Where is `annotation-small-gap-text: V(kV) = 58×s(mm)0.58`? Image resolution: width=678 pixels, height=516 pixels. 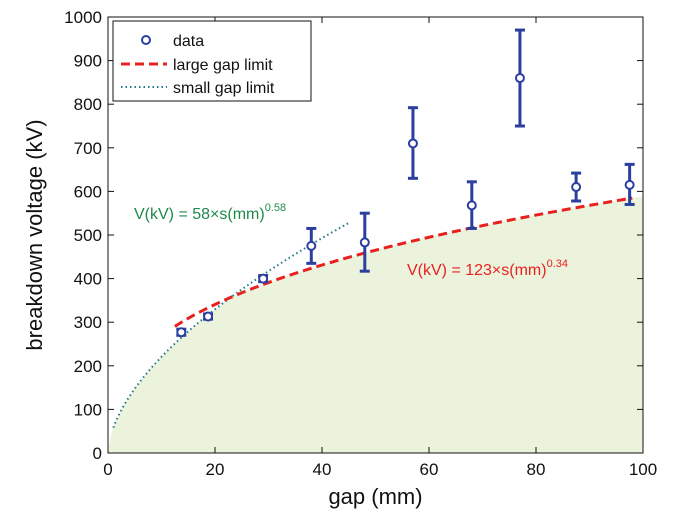
annotation-small-gap-text: V(kV) = 58×s(mm)0.58 is located at coordinates (210, 212).